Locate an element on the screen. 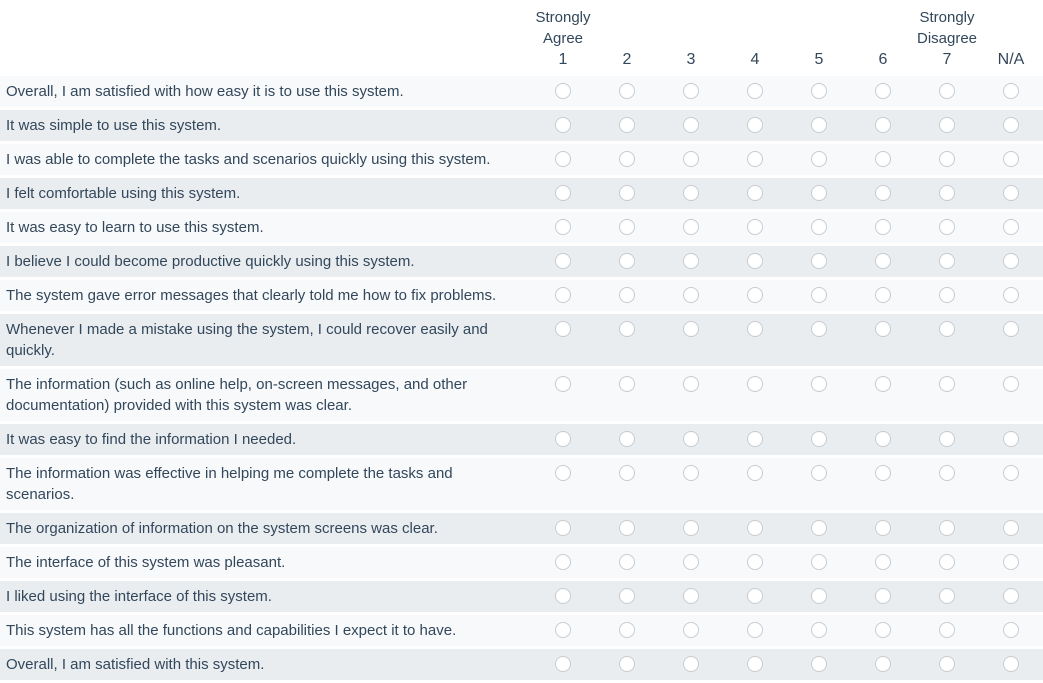  radio-cell-q8-na is located at coordinates (1011, 340).